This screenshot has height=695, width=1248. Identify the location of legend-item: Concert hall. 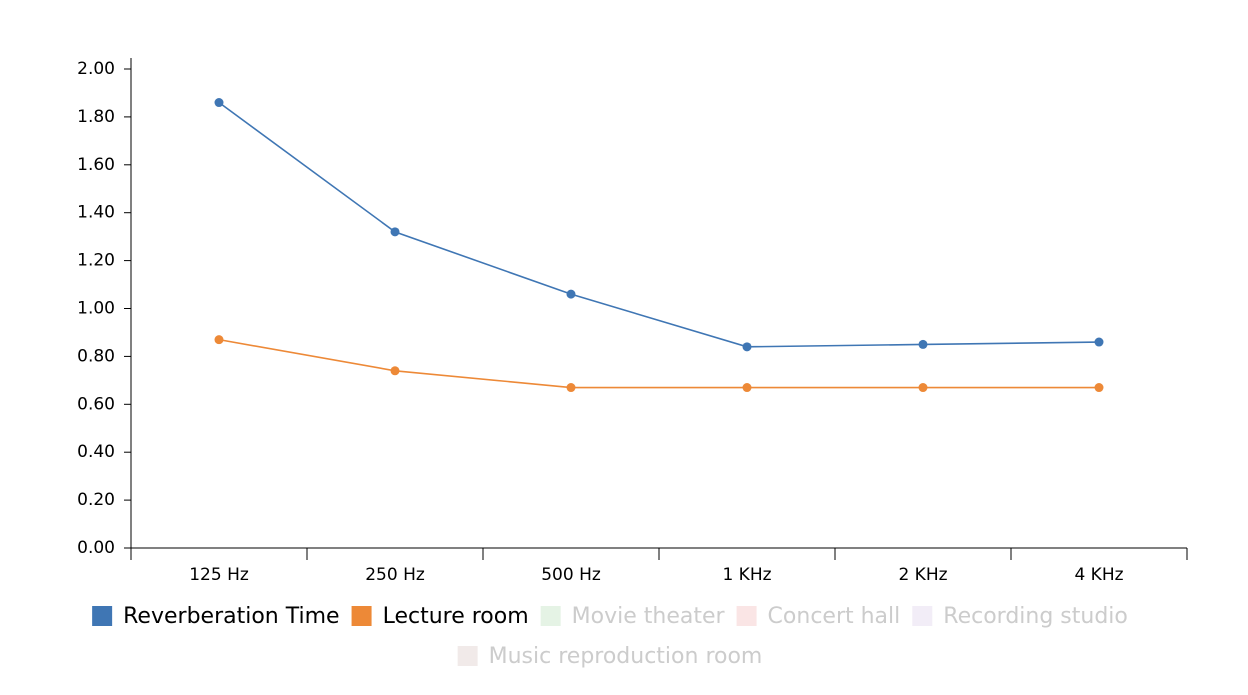
(818, 616).